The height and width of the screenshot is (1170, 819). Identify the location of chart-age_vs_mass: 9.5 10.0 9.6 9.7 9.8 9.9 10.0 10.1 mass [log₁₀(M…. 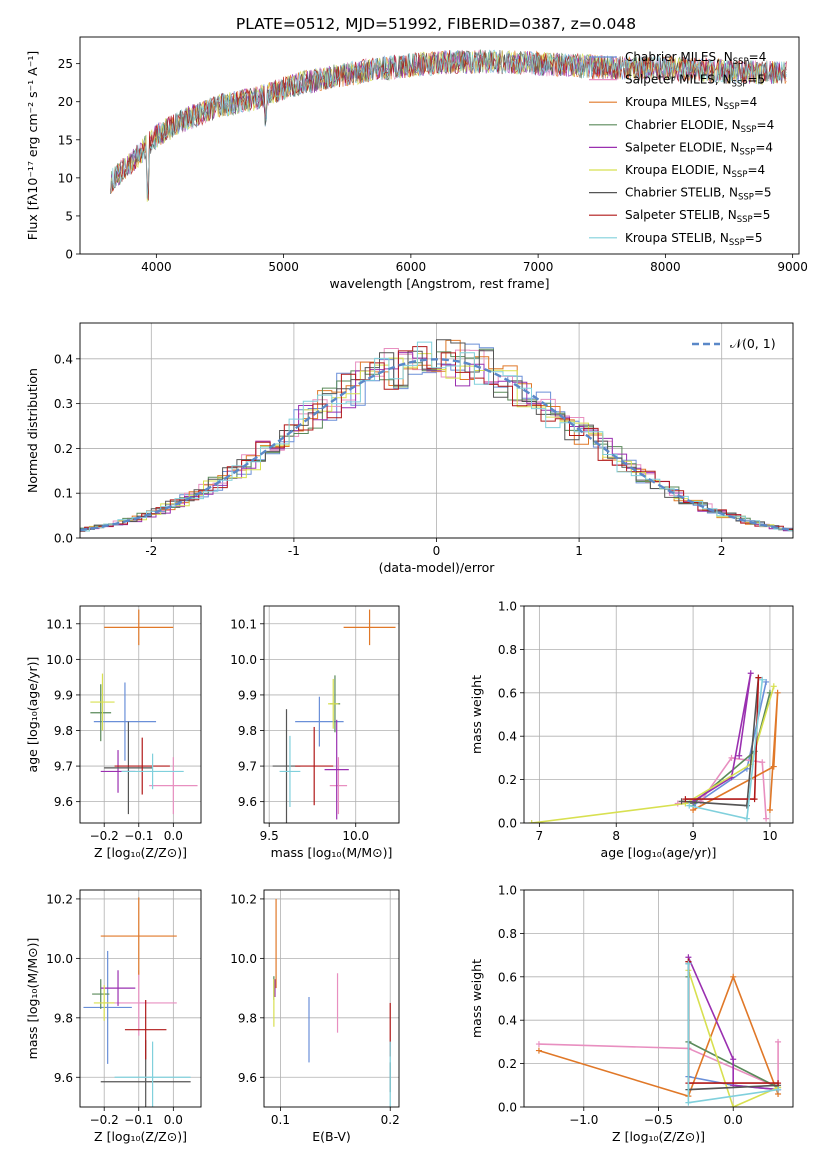
(315, 732).